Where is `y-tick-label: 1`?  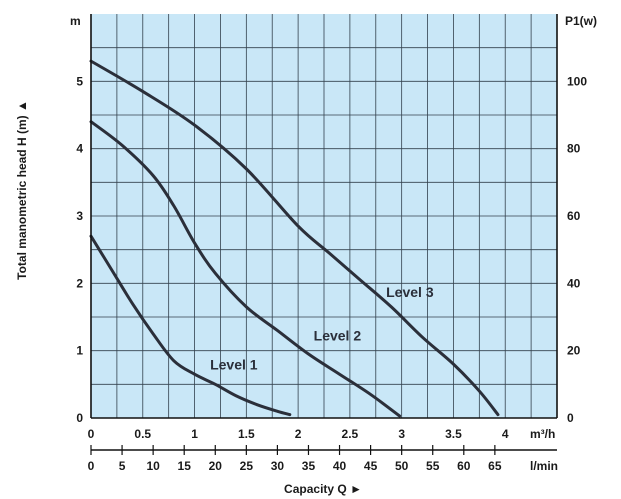 y-tick-label: 1 is located at coordinates (79, 351).